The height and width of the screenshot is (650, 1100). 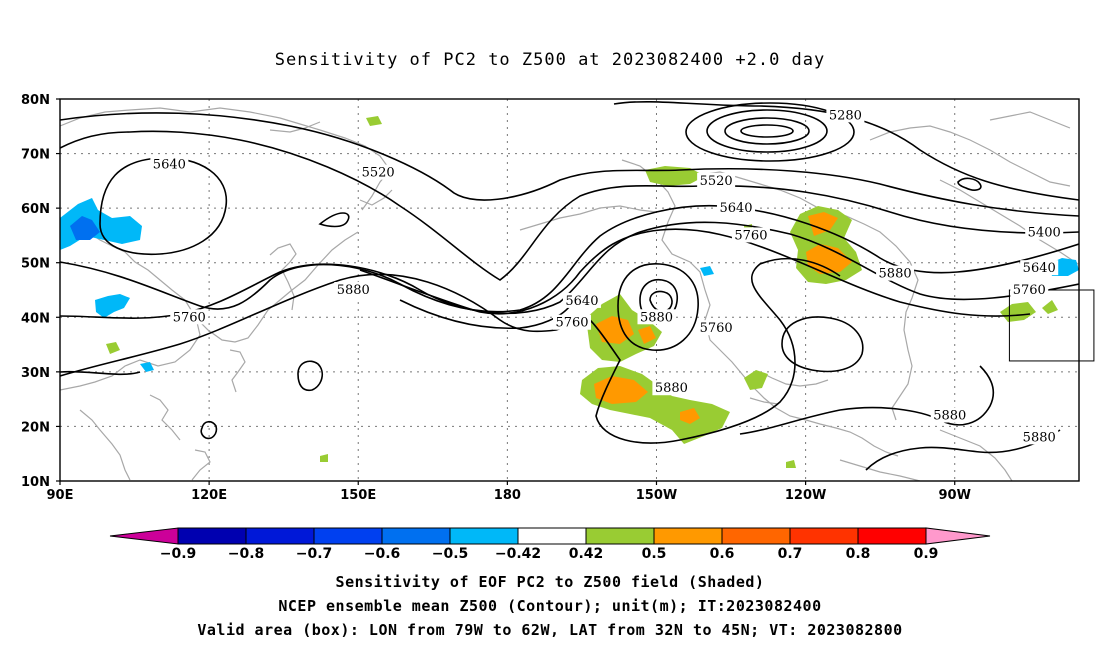 I want to click on lon-tick-label: 180, so click(x=507, y=495).